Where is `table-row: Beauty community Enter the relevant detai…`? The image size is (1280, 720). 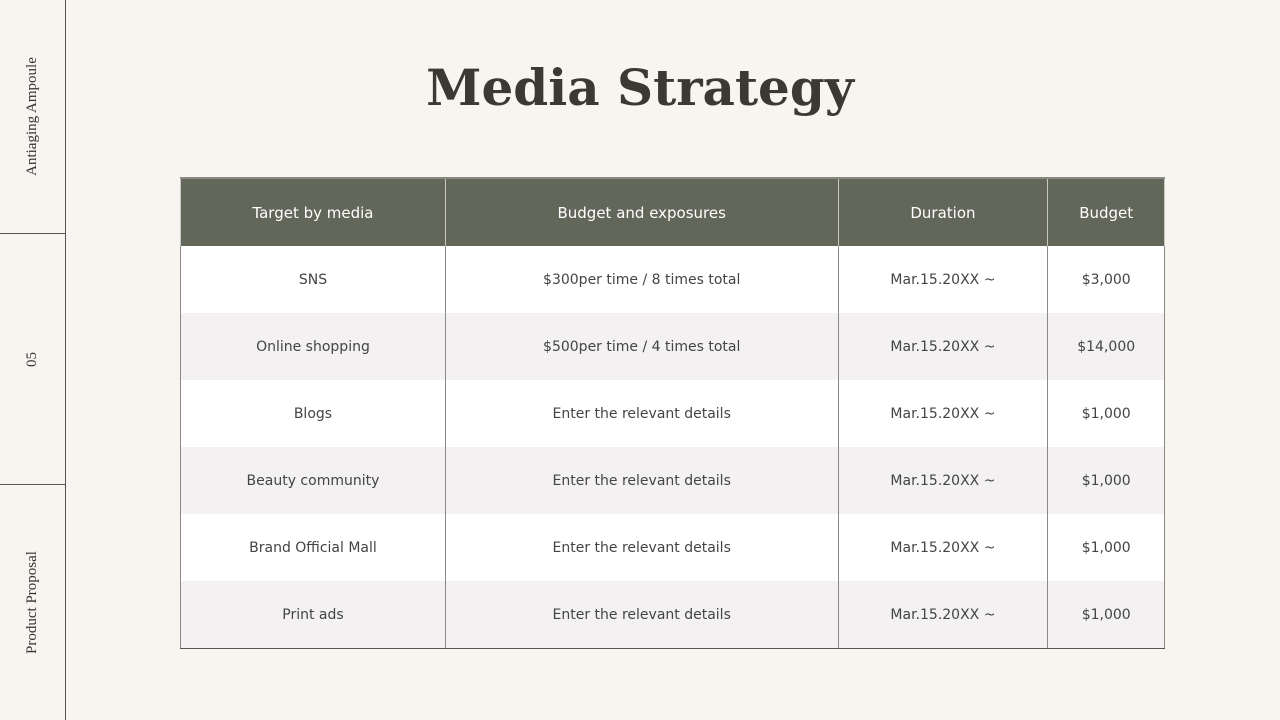
table-row: Beauty community Enter the relevant detai… is located at coordinates (672, 480).